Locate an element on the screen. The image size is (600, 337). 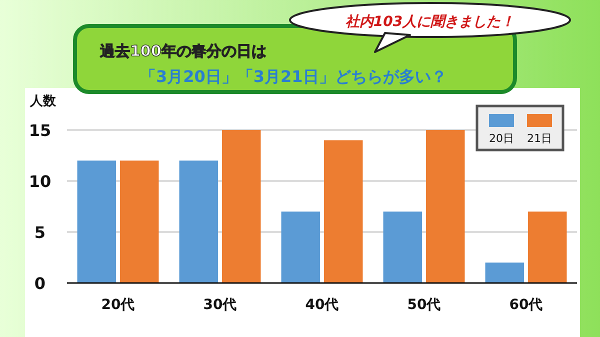
y-axis-title: 人数 is located at coordinates (43, 101).